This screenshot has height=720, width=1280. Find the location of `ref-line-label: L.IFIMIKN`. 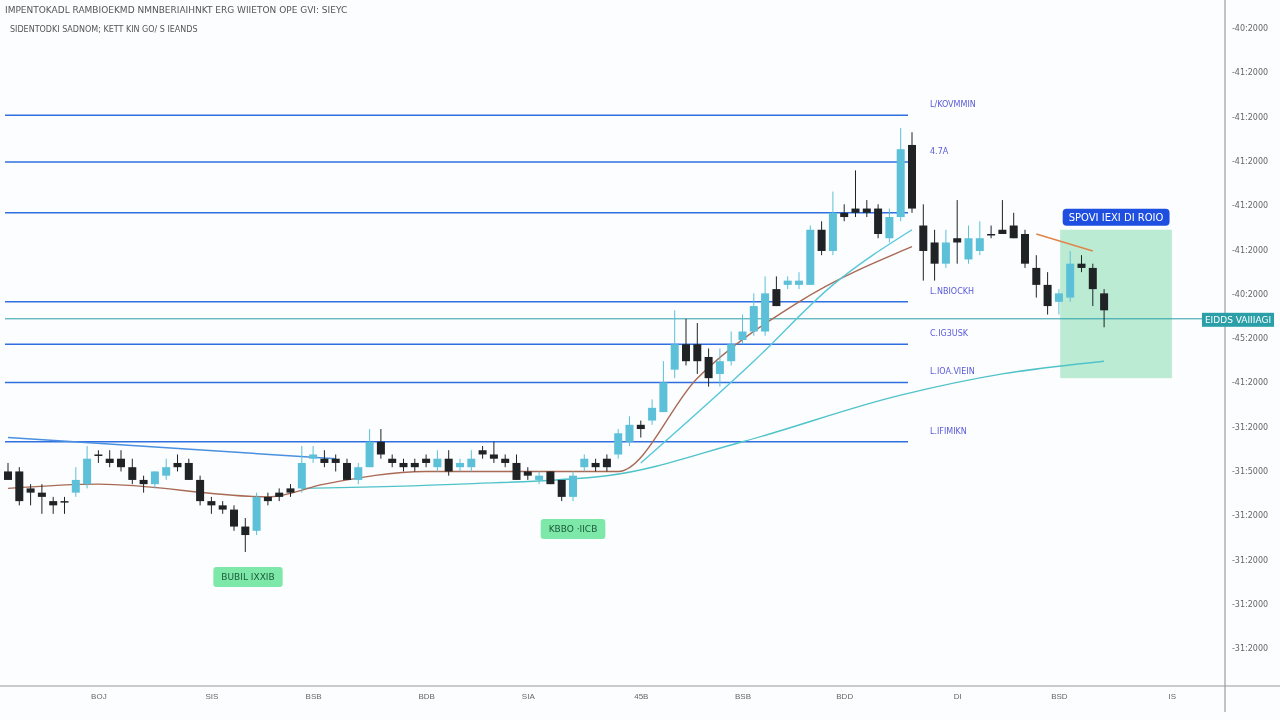

ref-line-label: L.IFIMIKN is located at coordinates (948, 431).